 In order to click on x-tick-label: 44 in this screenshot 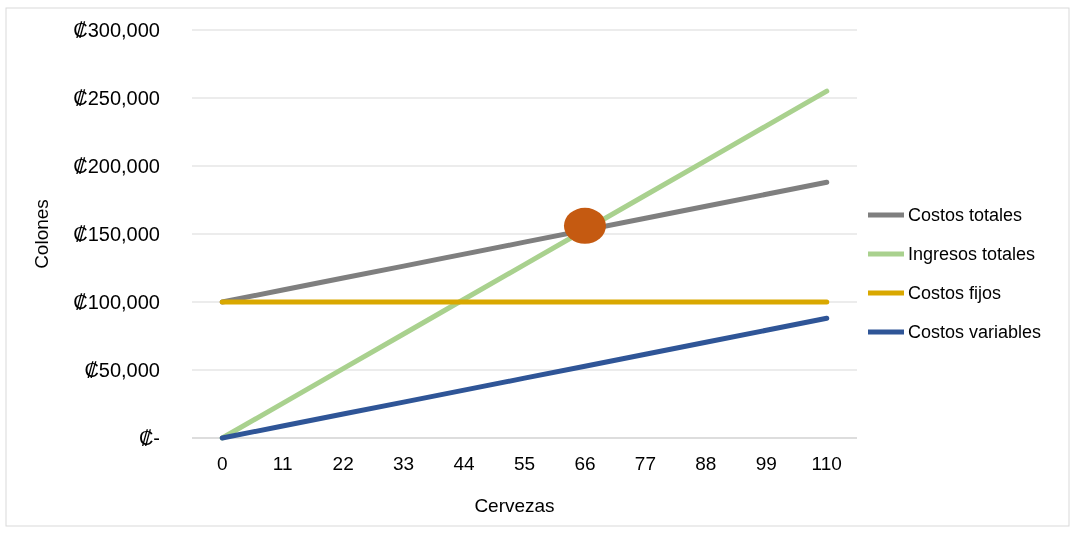, I will do `click(464, 463)`.